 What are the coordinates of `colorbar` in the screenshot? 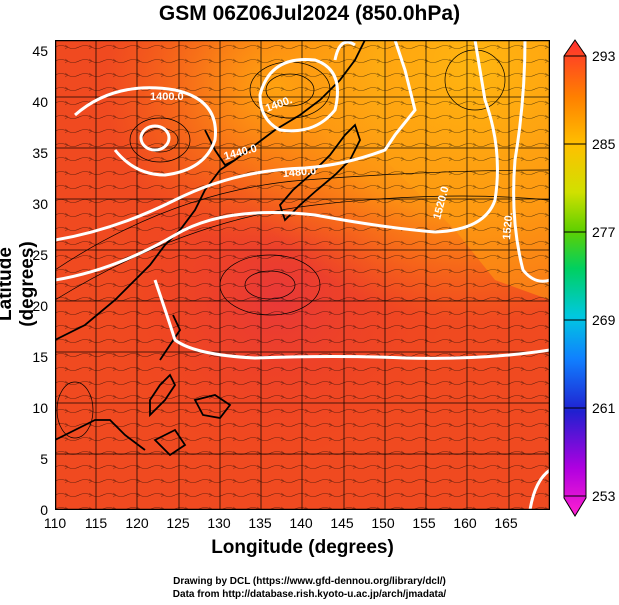 It's located at (575, 278).